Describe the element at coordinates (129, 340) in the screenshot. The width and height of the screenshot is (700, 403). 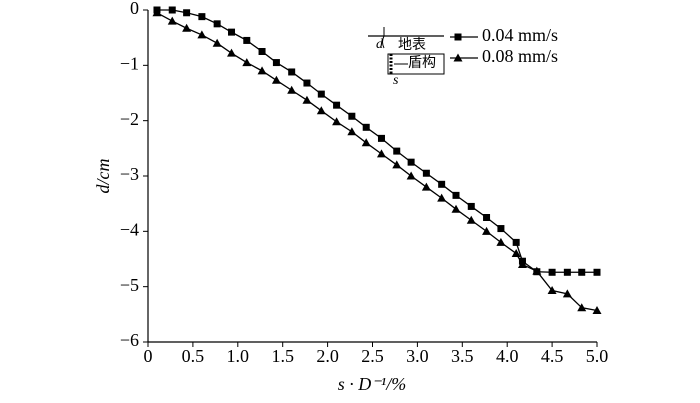
I see `y-tick-label: −6` at that location.